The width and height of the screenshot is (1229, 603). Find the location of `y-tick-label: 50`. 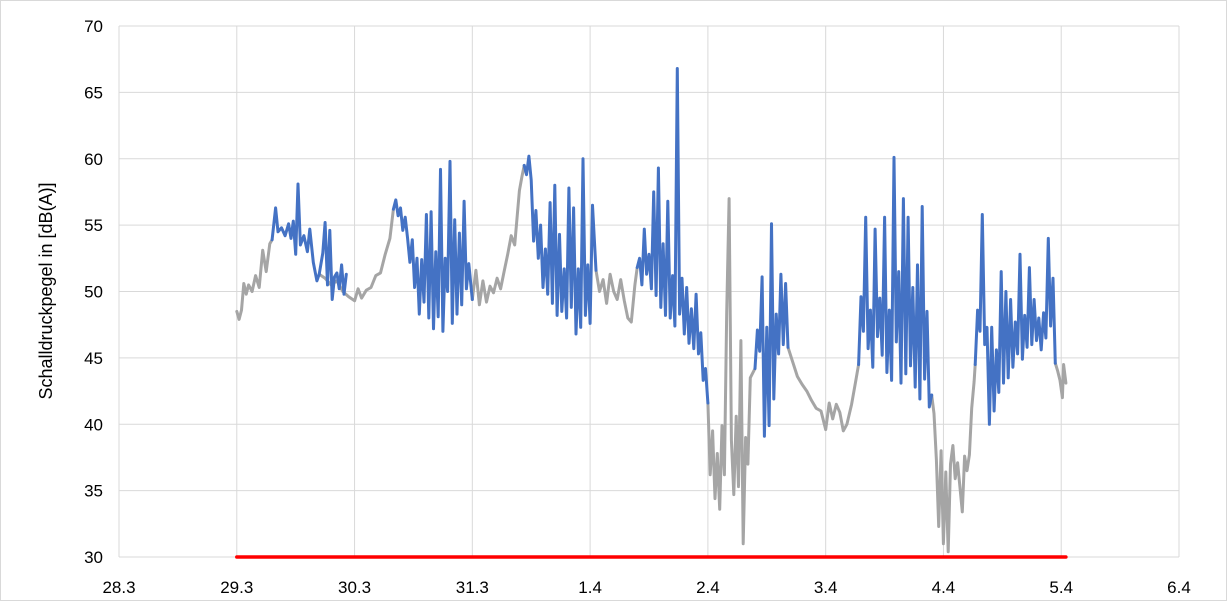

y-tick-label: 50 is located at coordinates (93, 292).